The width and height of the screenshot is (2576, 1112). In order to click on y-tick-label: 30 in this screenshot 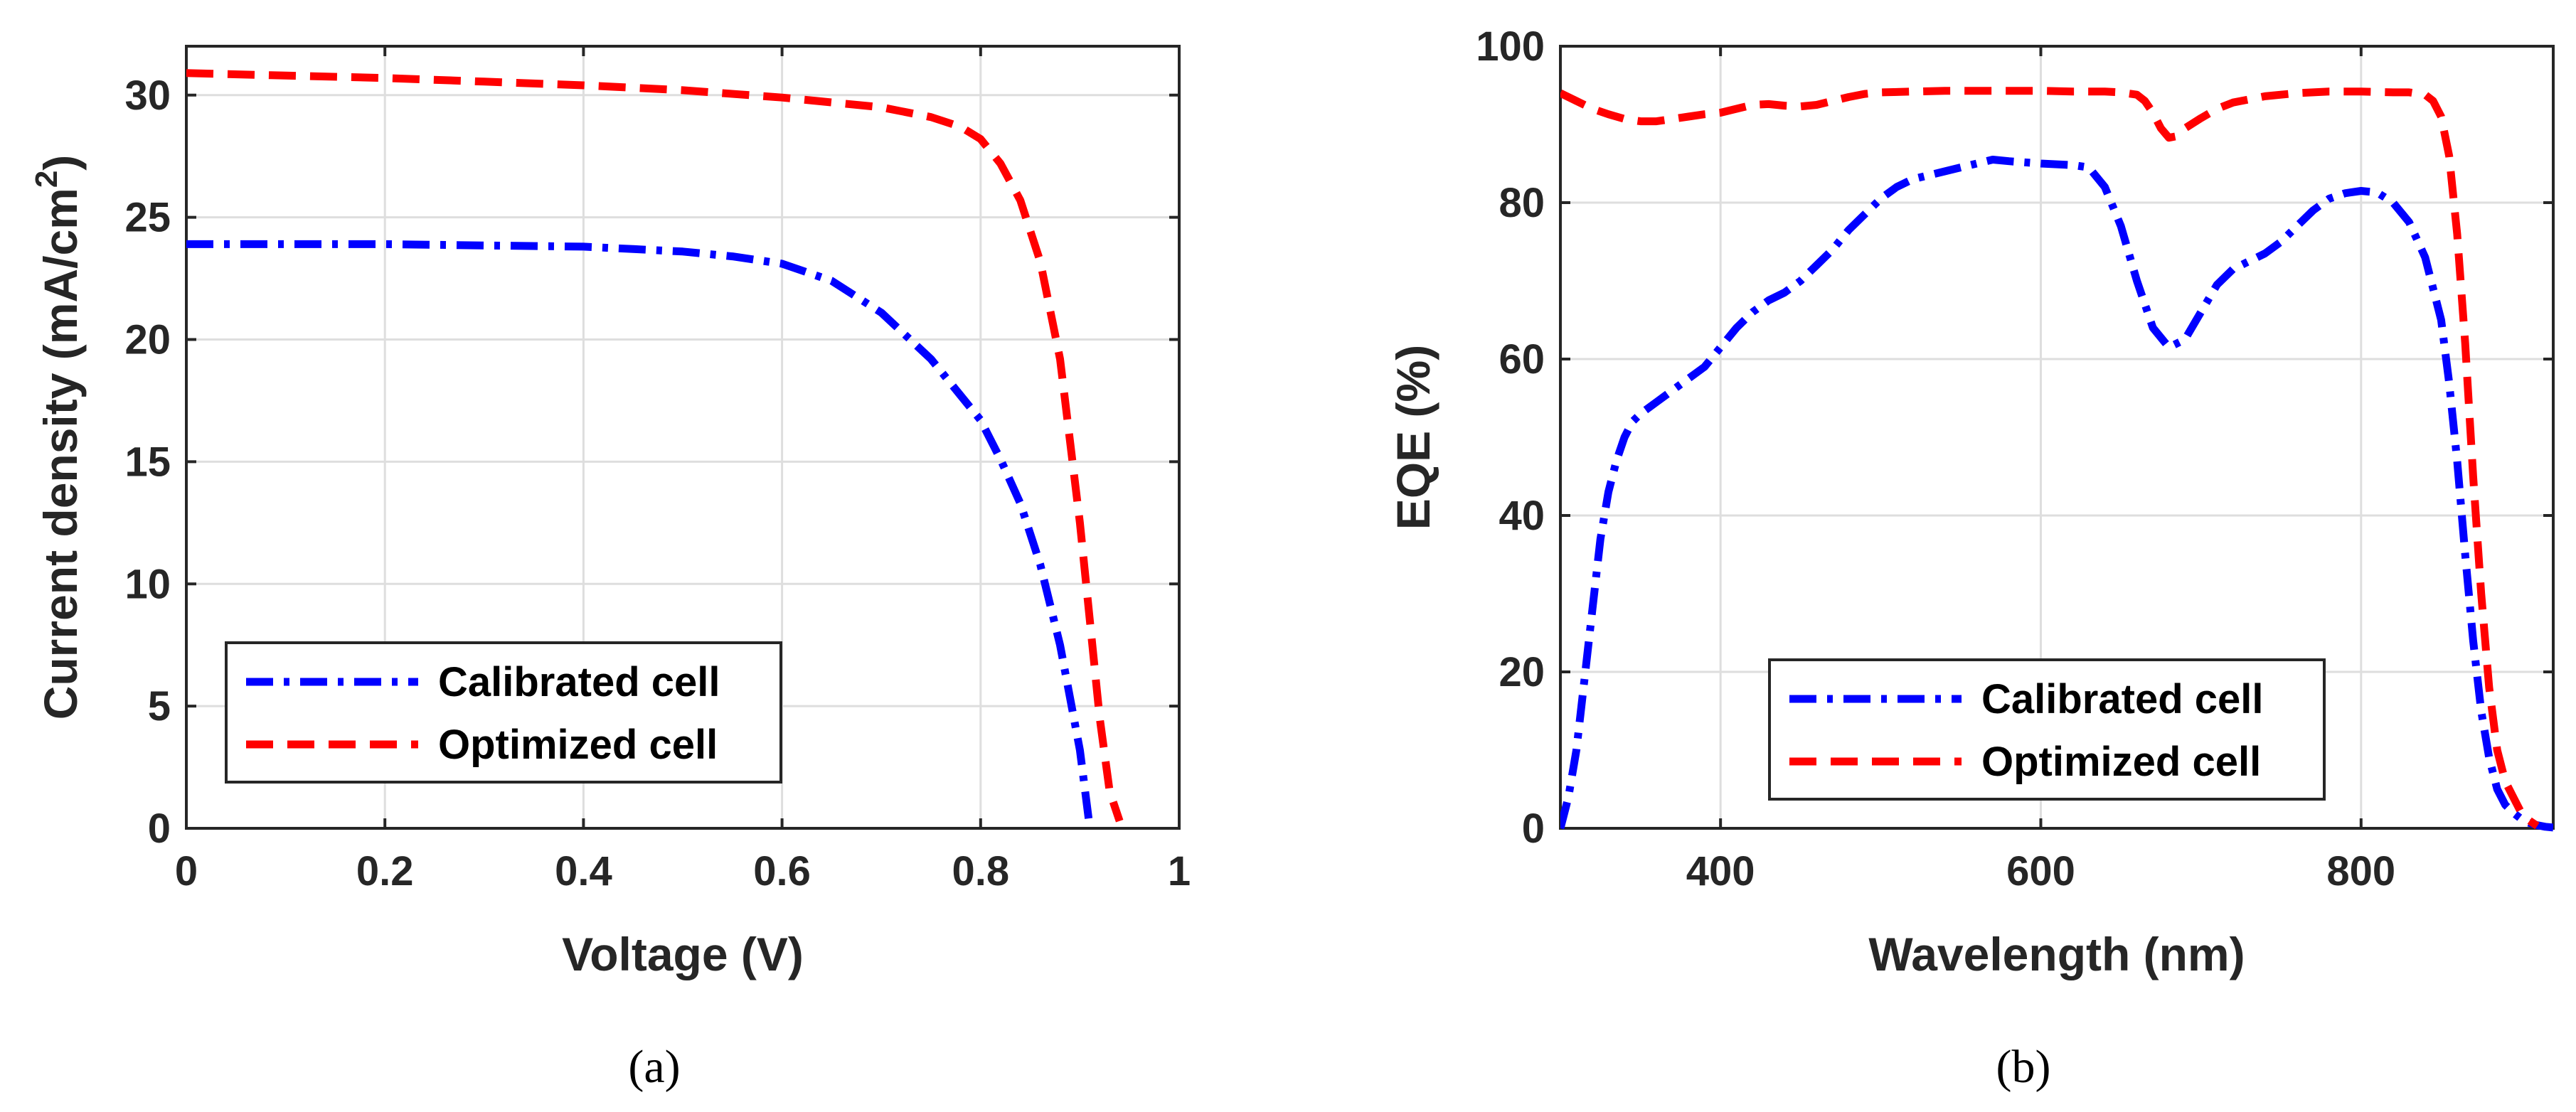, I will do `click(147, 96)`.